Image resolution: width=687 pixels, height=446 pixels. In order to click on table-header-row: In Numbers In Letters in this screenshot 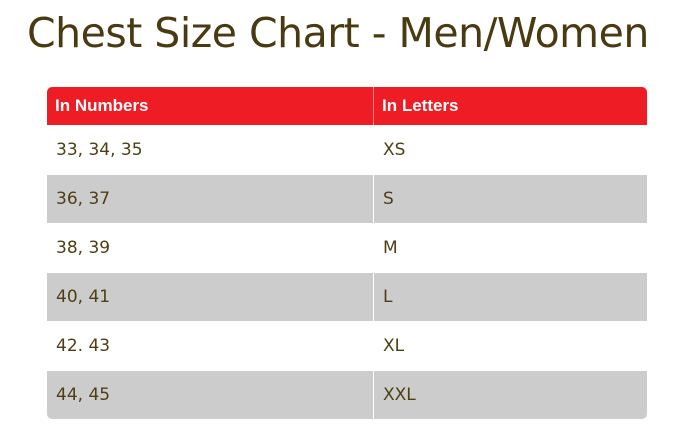, I will do `click(347, 106)`.